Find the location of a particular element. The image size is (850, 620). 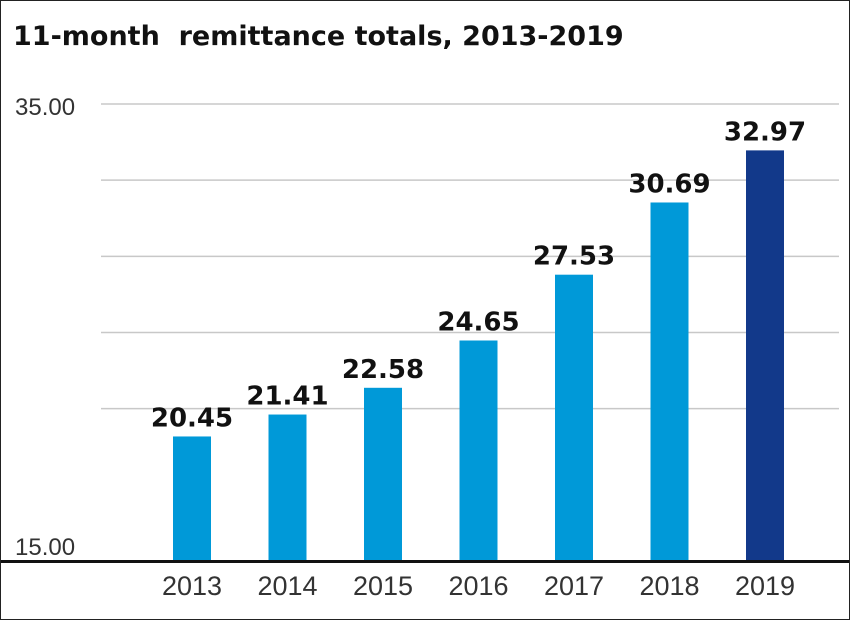

x-tick-label: 2013 is located at coordinates (192, 586).